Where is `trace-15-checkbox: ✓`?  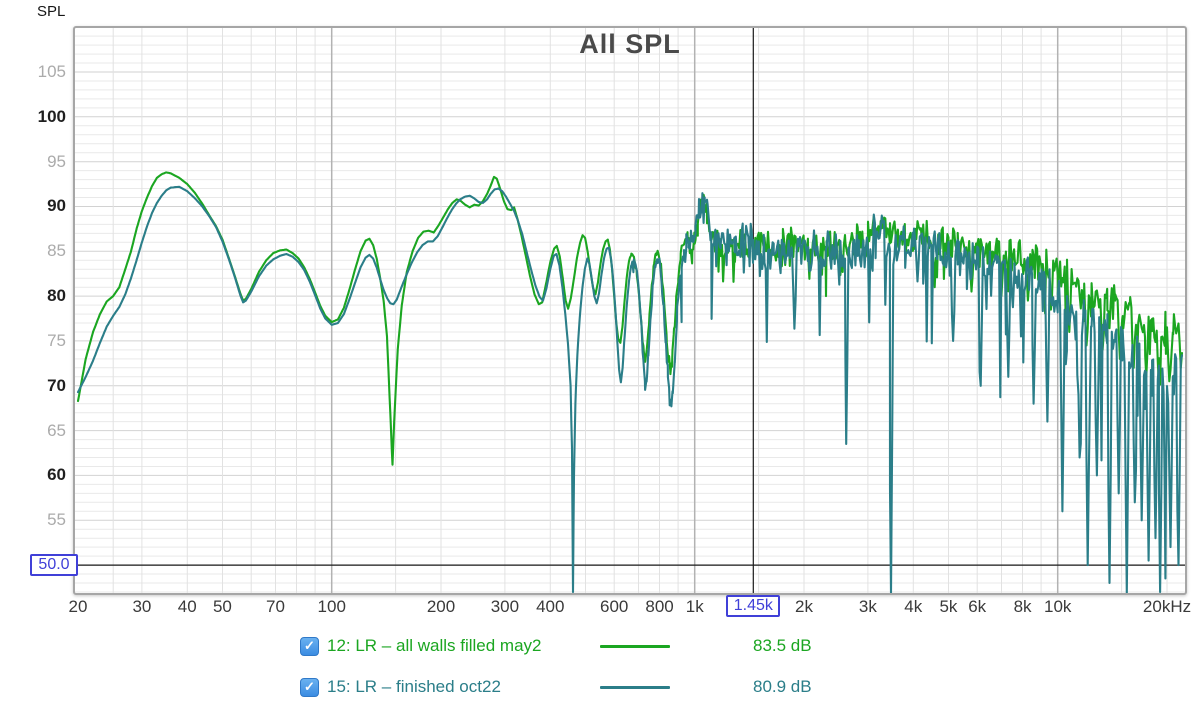 trace-15-checkbox: ✓ is located at coordinates (309, 687).